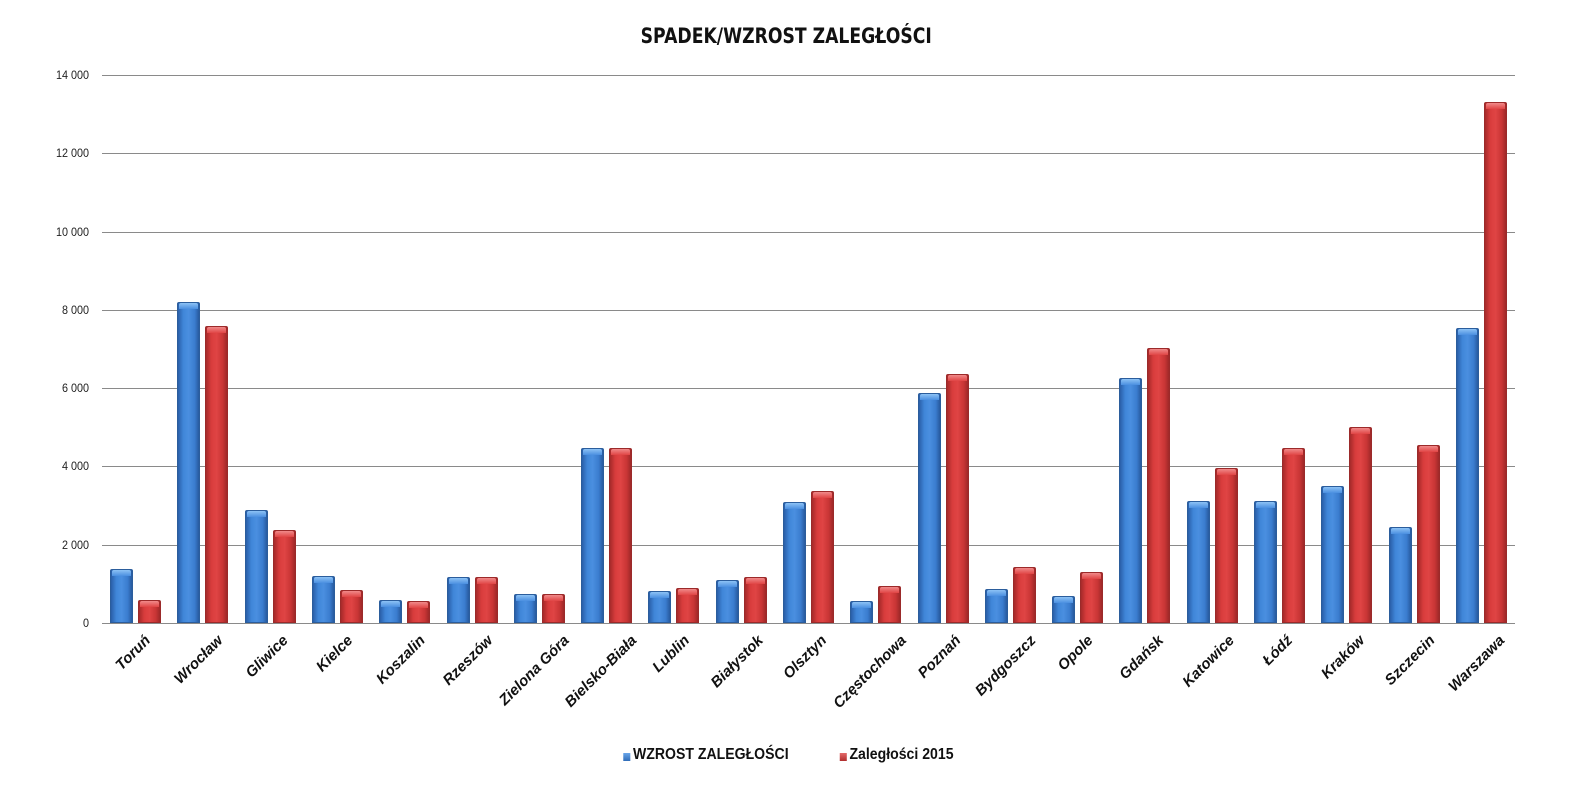 This screenshot has height=789, width=1573. Describe the element at coordinates (75, 466) in the screenshot. I see `y-tick-label: 4 000` at that location.